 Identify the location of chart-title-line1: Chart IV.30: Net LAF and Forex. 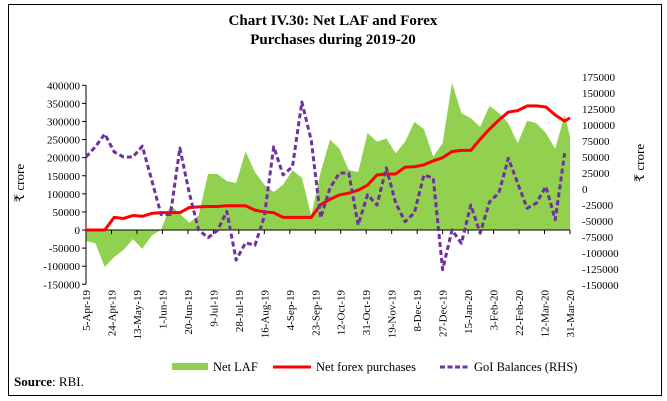
(333, 21).